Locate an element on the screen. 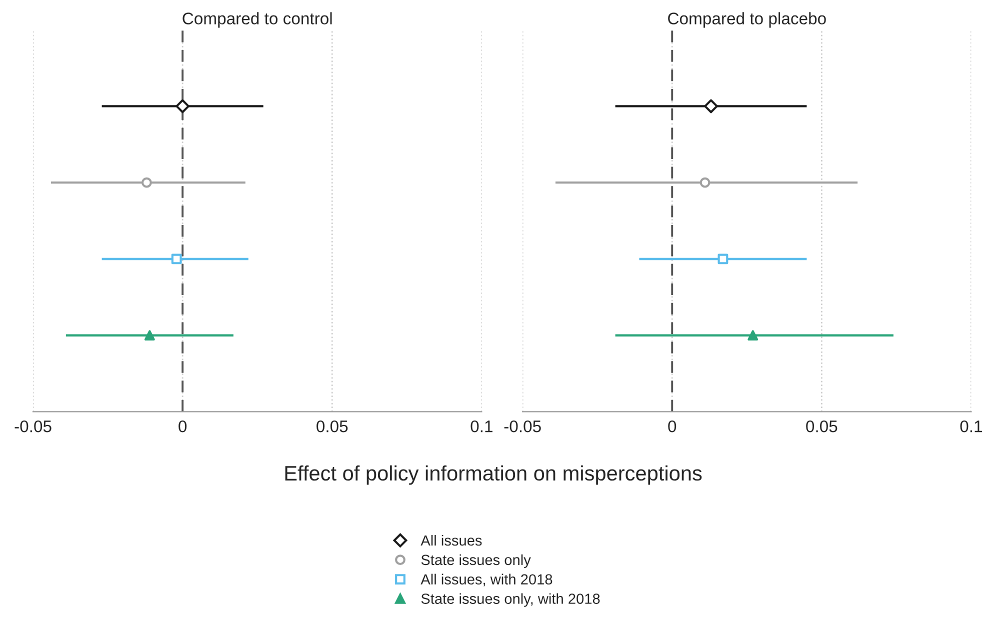 The width and height of the screenshot is (986, 621). legend-label: State issues only is located at coordinates (476, 561).